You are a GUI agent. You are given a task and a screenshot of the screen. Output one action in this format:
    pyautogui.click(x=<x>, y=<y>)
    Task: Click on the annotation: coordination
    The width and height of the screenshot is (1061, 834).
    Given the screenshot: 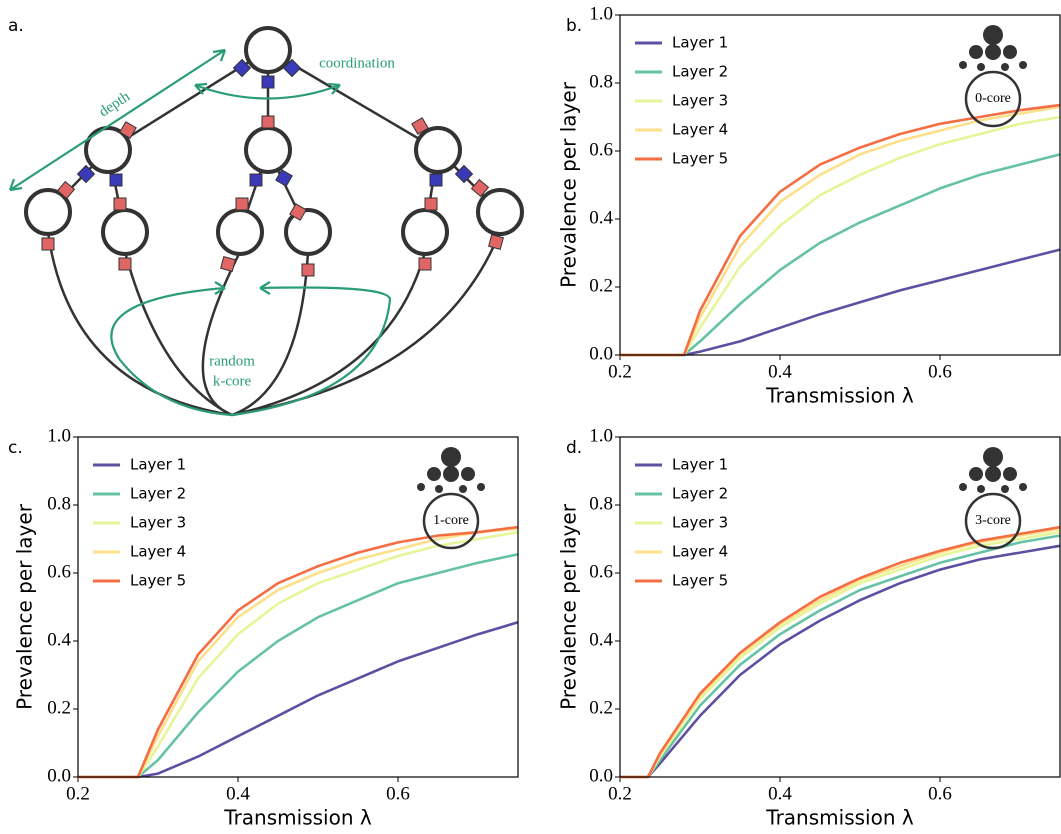 What is the action you would take?
    pyautogui.click(x=357, y=63)
    